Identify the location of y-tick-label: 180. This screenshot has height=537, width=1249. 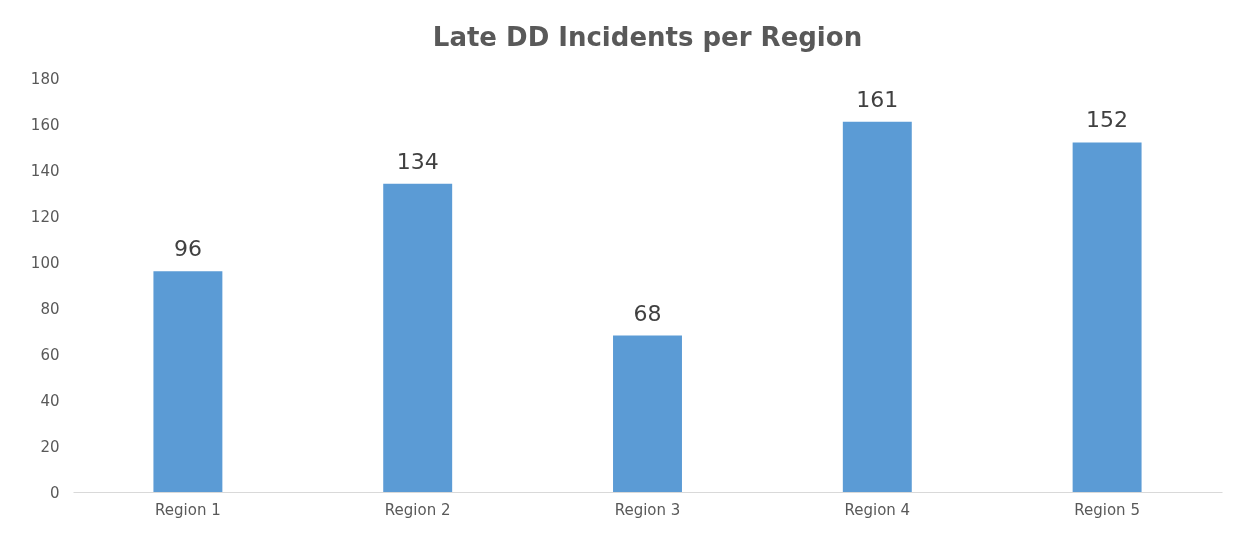
(45, 78).